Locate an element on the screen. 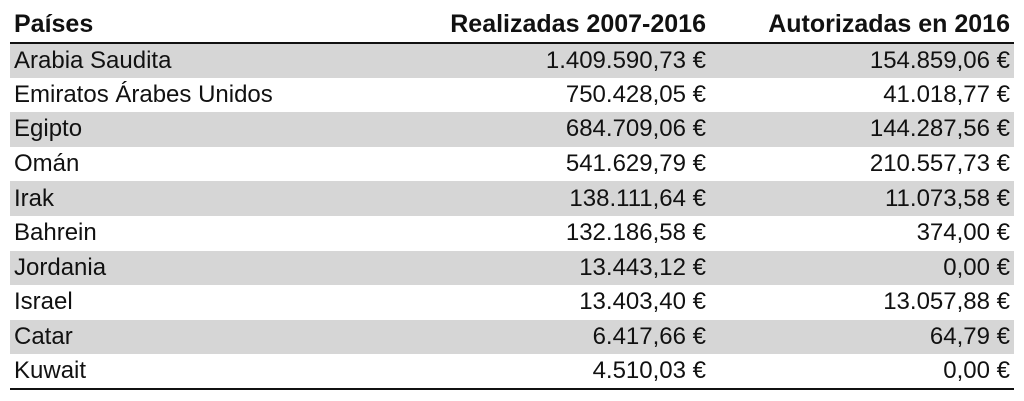  cell-realized: 4.510,03 € is located at coordinates (557, 372).